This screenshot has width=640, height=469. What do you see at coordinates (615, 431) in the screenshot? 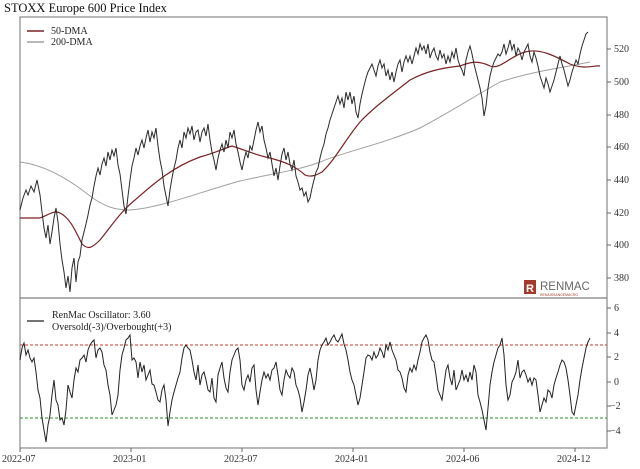
I see `svg-text: −4` at bounding box center [615, 431].